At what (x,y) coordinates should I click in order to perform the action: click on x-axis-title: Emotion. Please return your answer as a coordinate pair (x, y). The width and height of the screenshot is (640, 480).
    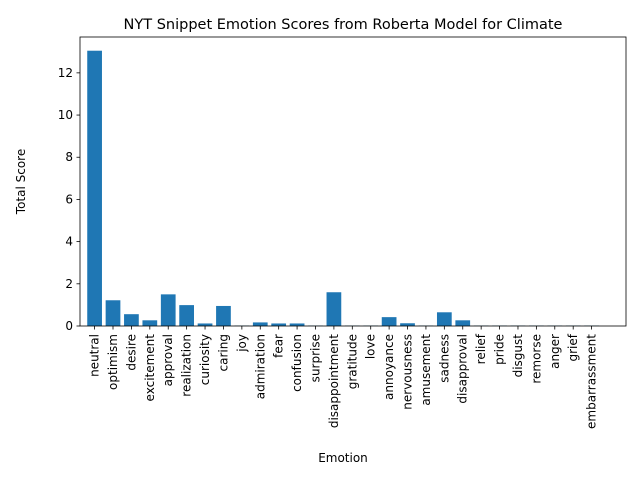
    Looking at the image, I should click on (343, 458).